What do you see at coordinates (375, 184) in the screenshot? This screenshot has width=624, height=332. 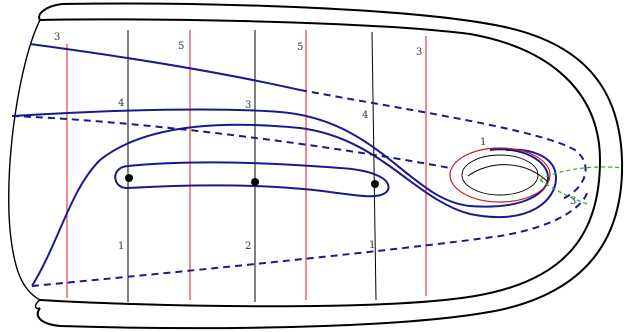 I see `point-right` at bounding box center [375, 184].